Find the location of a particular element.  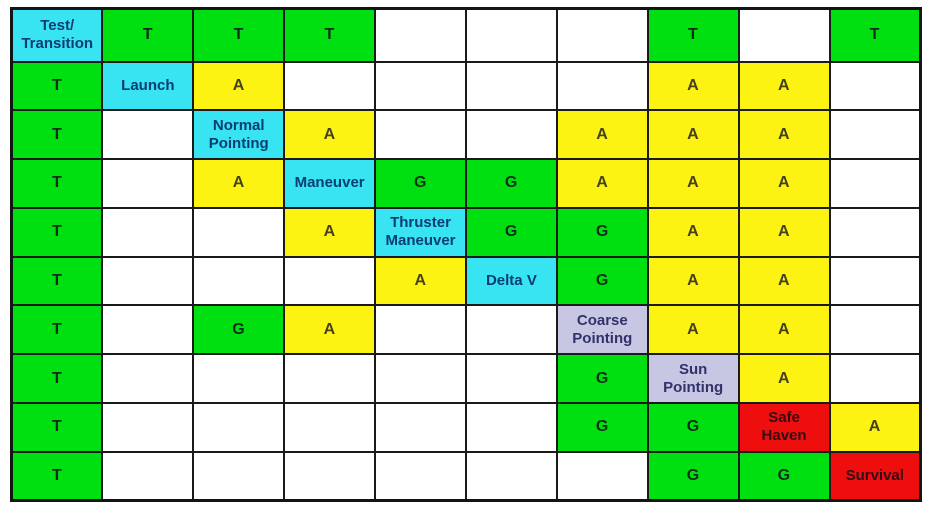

table-row: T G Sun Pointing A is located at coordinates (466, 379).